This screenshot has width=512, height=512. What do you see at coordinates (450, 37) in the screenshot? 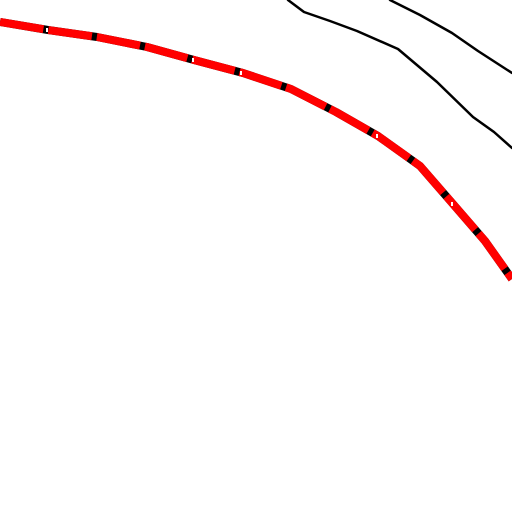
I see `contour-line-upper` at bounding box center [450, 37].